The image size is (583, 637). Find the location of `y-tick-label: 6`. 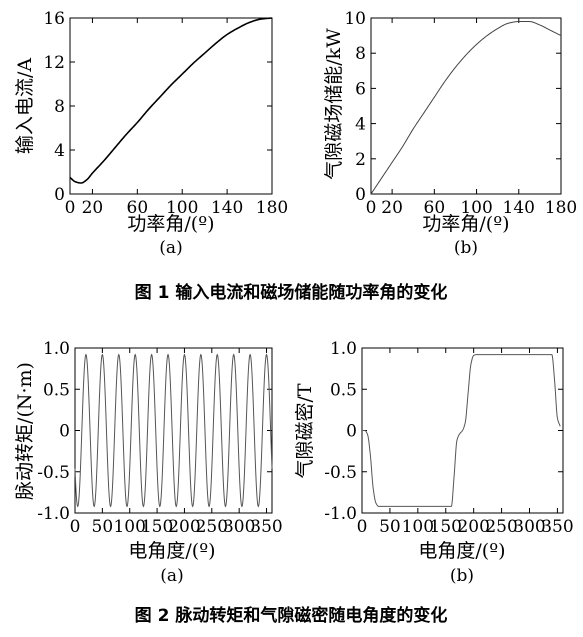

y-tick-label: 6 is located at coordinates (360, 89).